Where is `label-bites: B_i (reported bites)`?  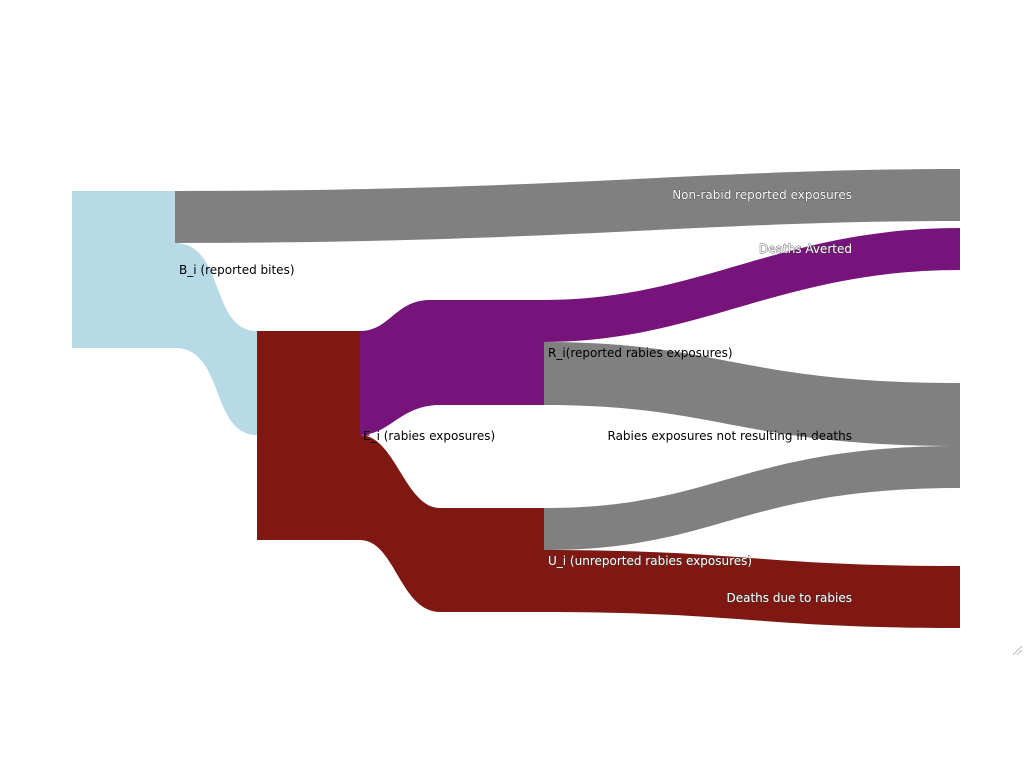 label-bites: B_i (reported bites) is located at coordinates (237, 270).